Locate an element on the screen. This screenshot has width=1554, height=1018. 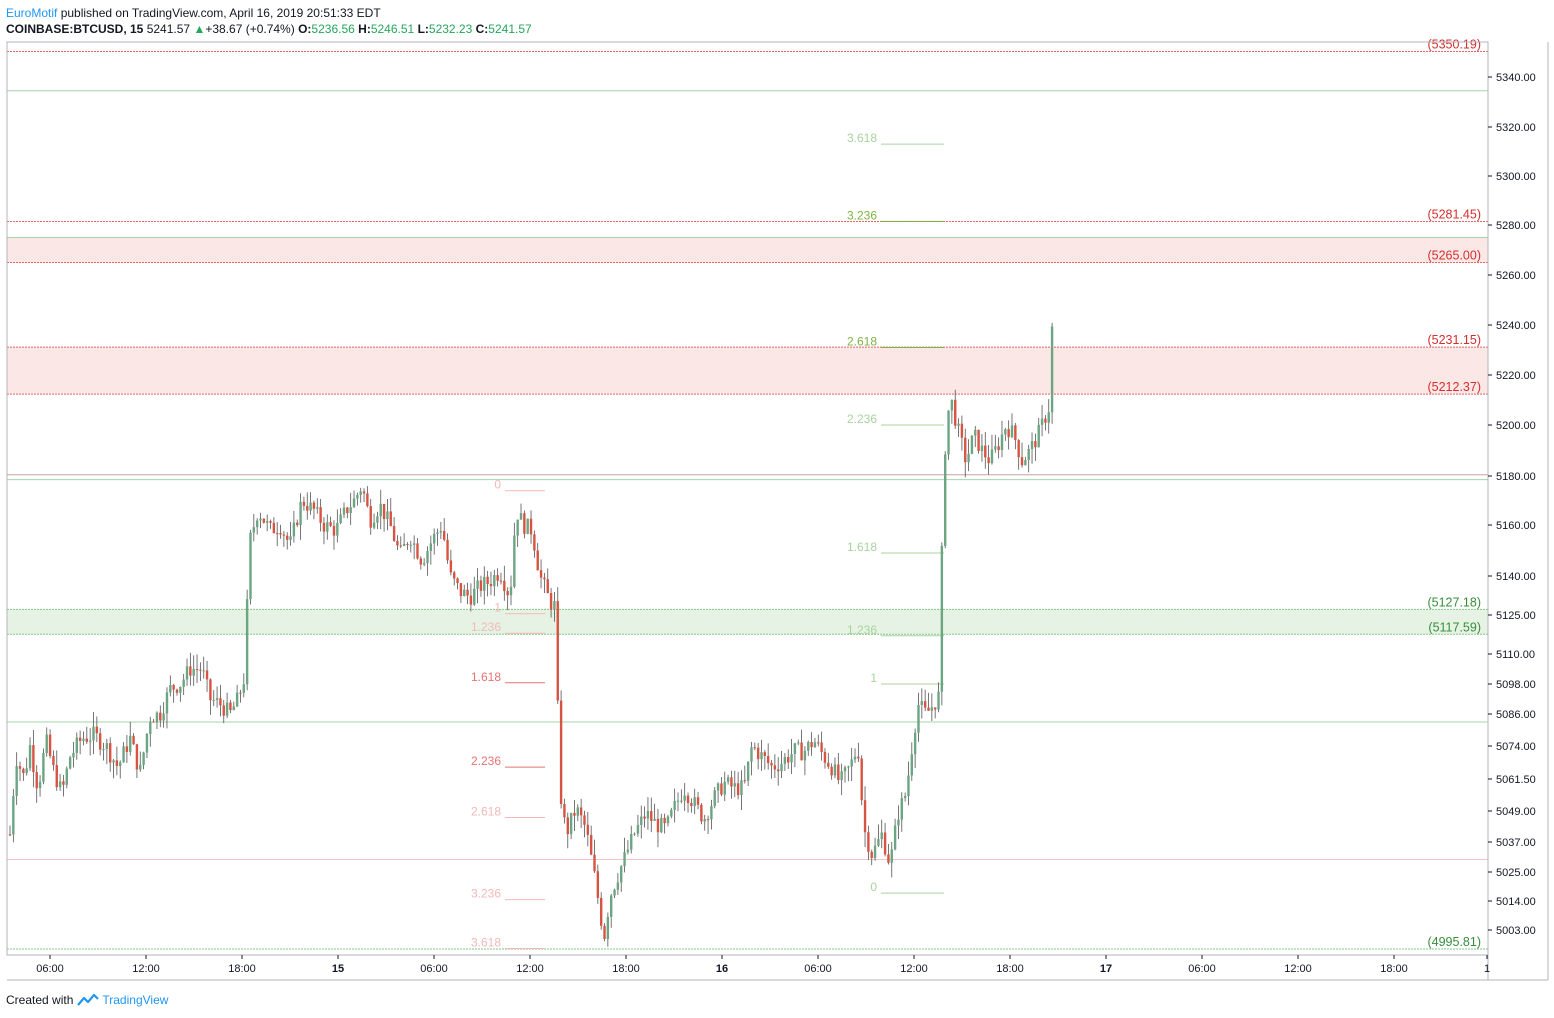
y-tick-label: 5098.00 is located at coordinates (1516, 685).